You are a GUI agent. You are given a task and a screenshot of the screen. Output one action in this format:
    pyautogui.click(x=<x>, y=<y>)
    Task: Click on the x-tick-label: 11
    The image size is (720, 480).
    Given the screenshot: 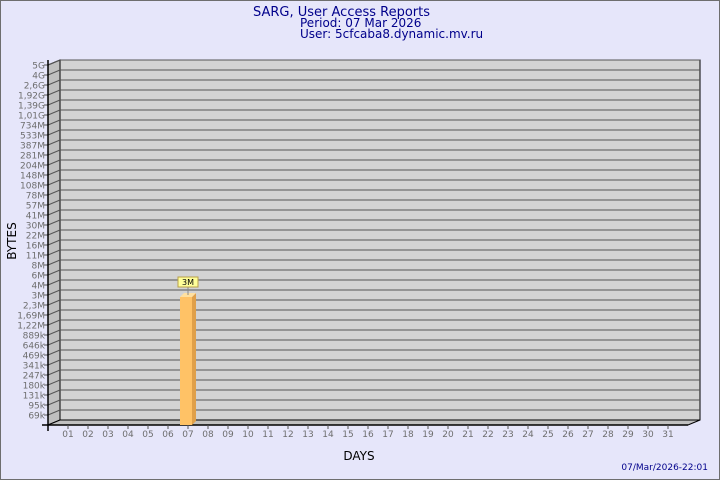 What is the action you would take?
    pyautogui.click(x=267, y=435)
    